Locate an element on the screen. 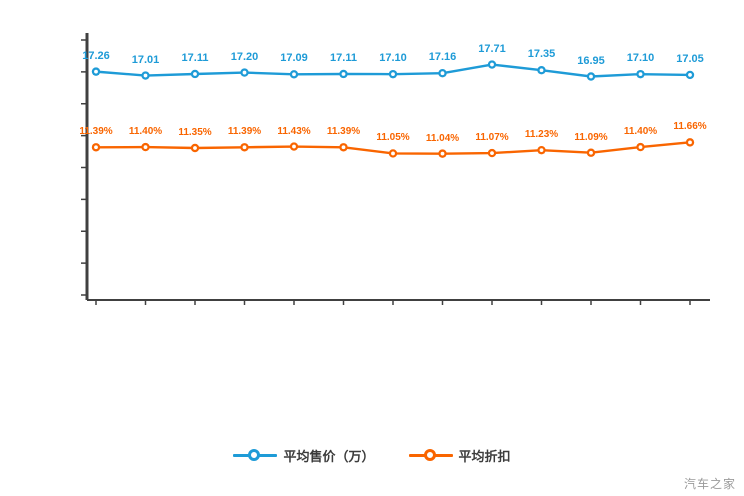 The image size is (744, 496). data-points-average-discount is located at coordinates (393, 148).